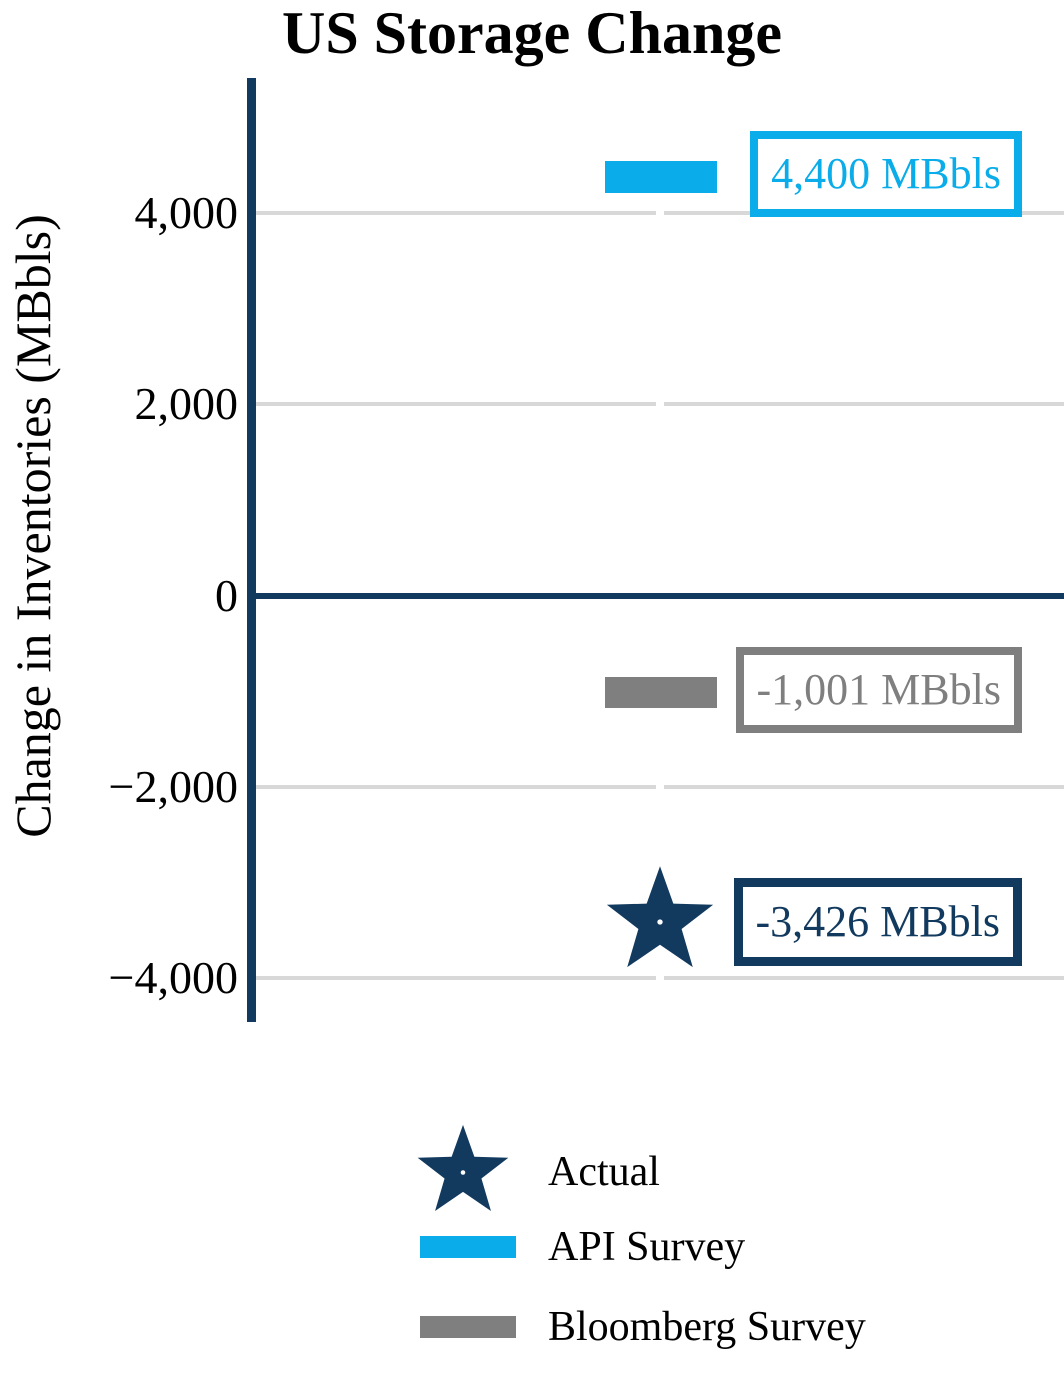  I want to click on data-label-actual: -3,426 MBbls, so click(877, 922).